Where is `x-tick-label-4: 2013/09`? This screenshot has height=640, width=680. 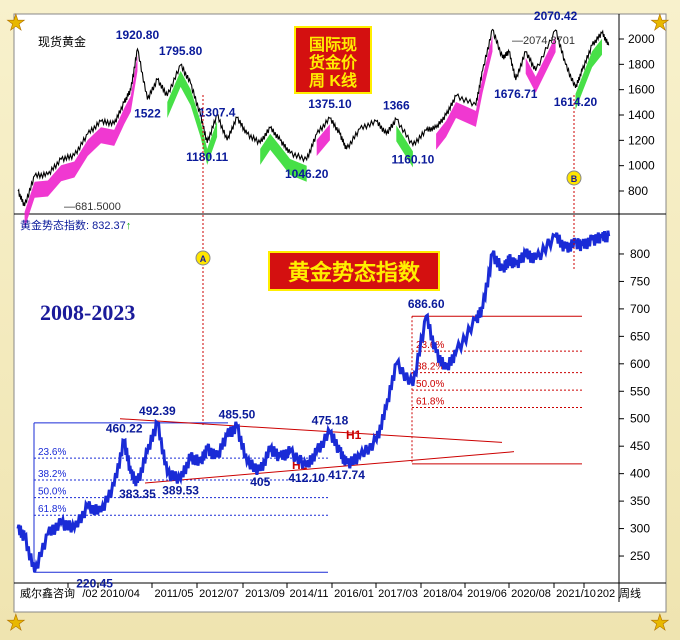 x-tick-label-4: 2013/09 is located at coordinates (265, 594).